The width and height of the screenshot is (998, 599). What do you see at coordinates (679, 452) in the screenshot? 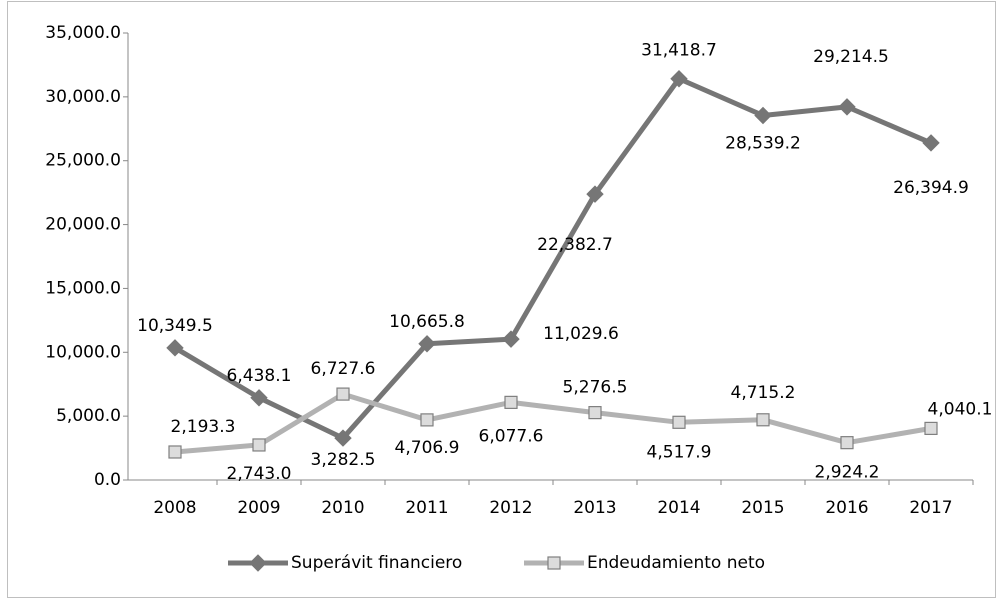
I see `data-label: 4,517.9` at bounding box center [679, 452].